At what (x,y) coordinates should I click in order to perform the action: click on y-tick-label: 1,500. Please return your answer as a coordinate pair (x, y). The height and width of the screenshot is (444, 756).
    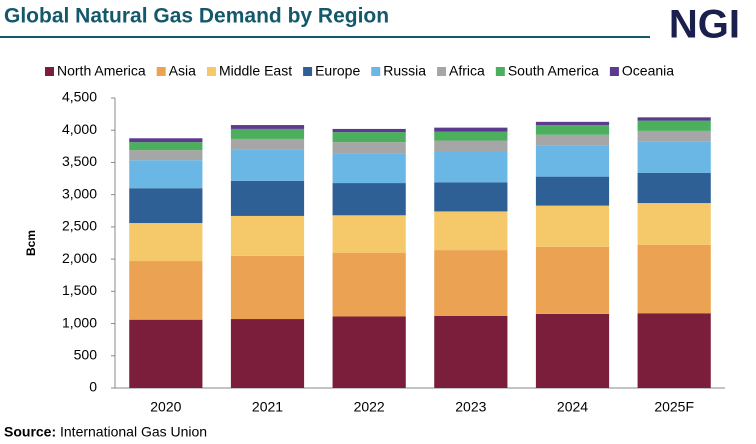
    Looking at the image, I should click on (79, 290).